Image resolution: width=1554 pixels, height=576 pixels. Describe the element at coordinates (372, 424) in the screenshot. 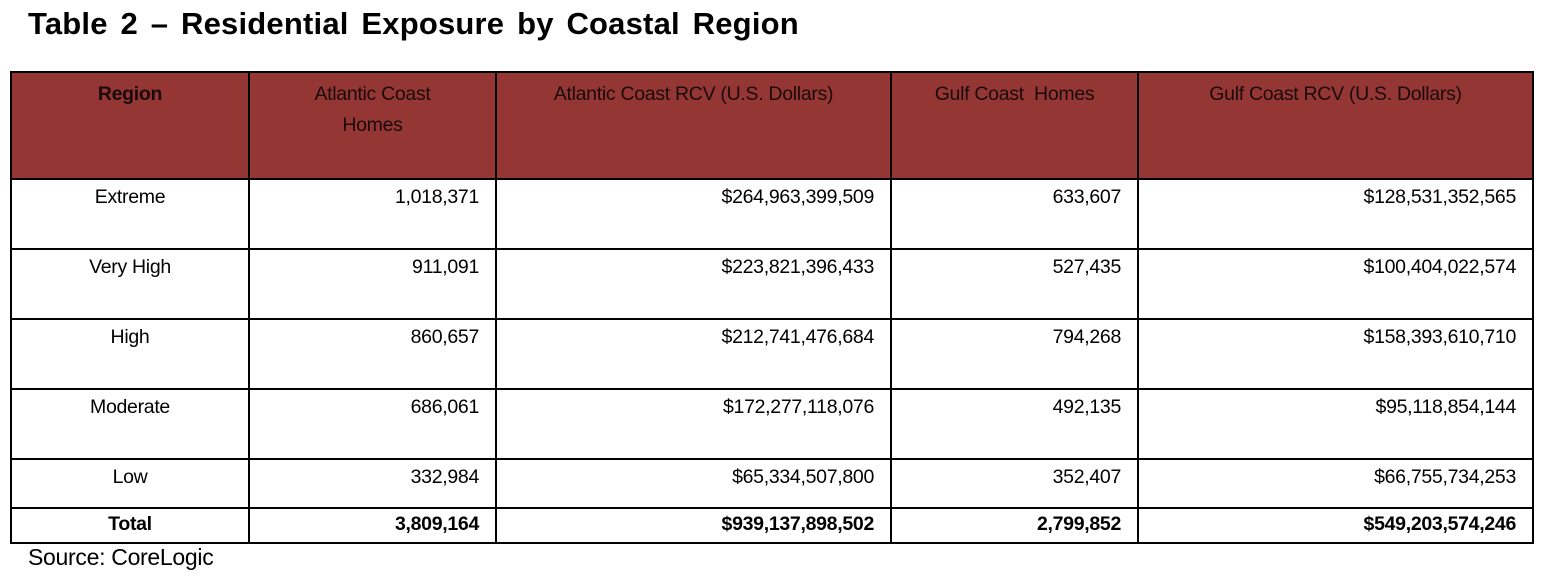

I see `cell-atlantic-homes: 686,061` at that location.